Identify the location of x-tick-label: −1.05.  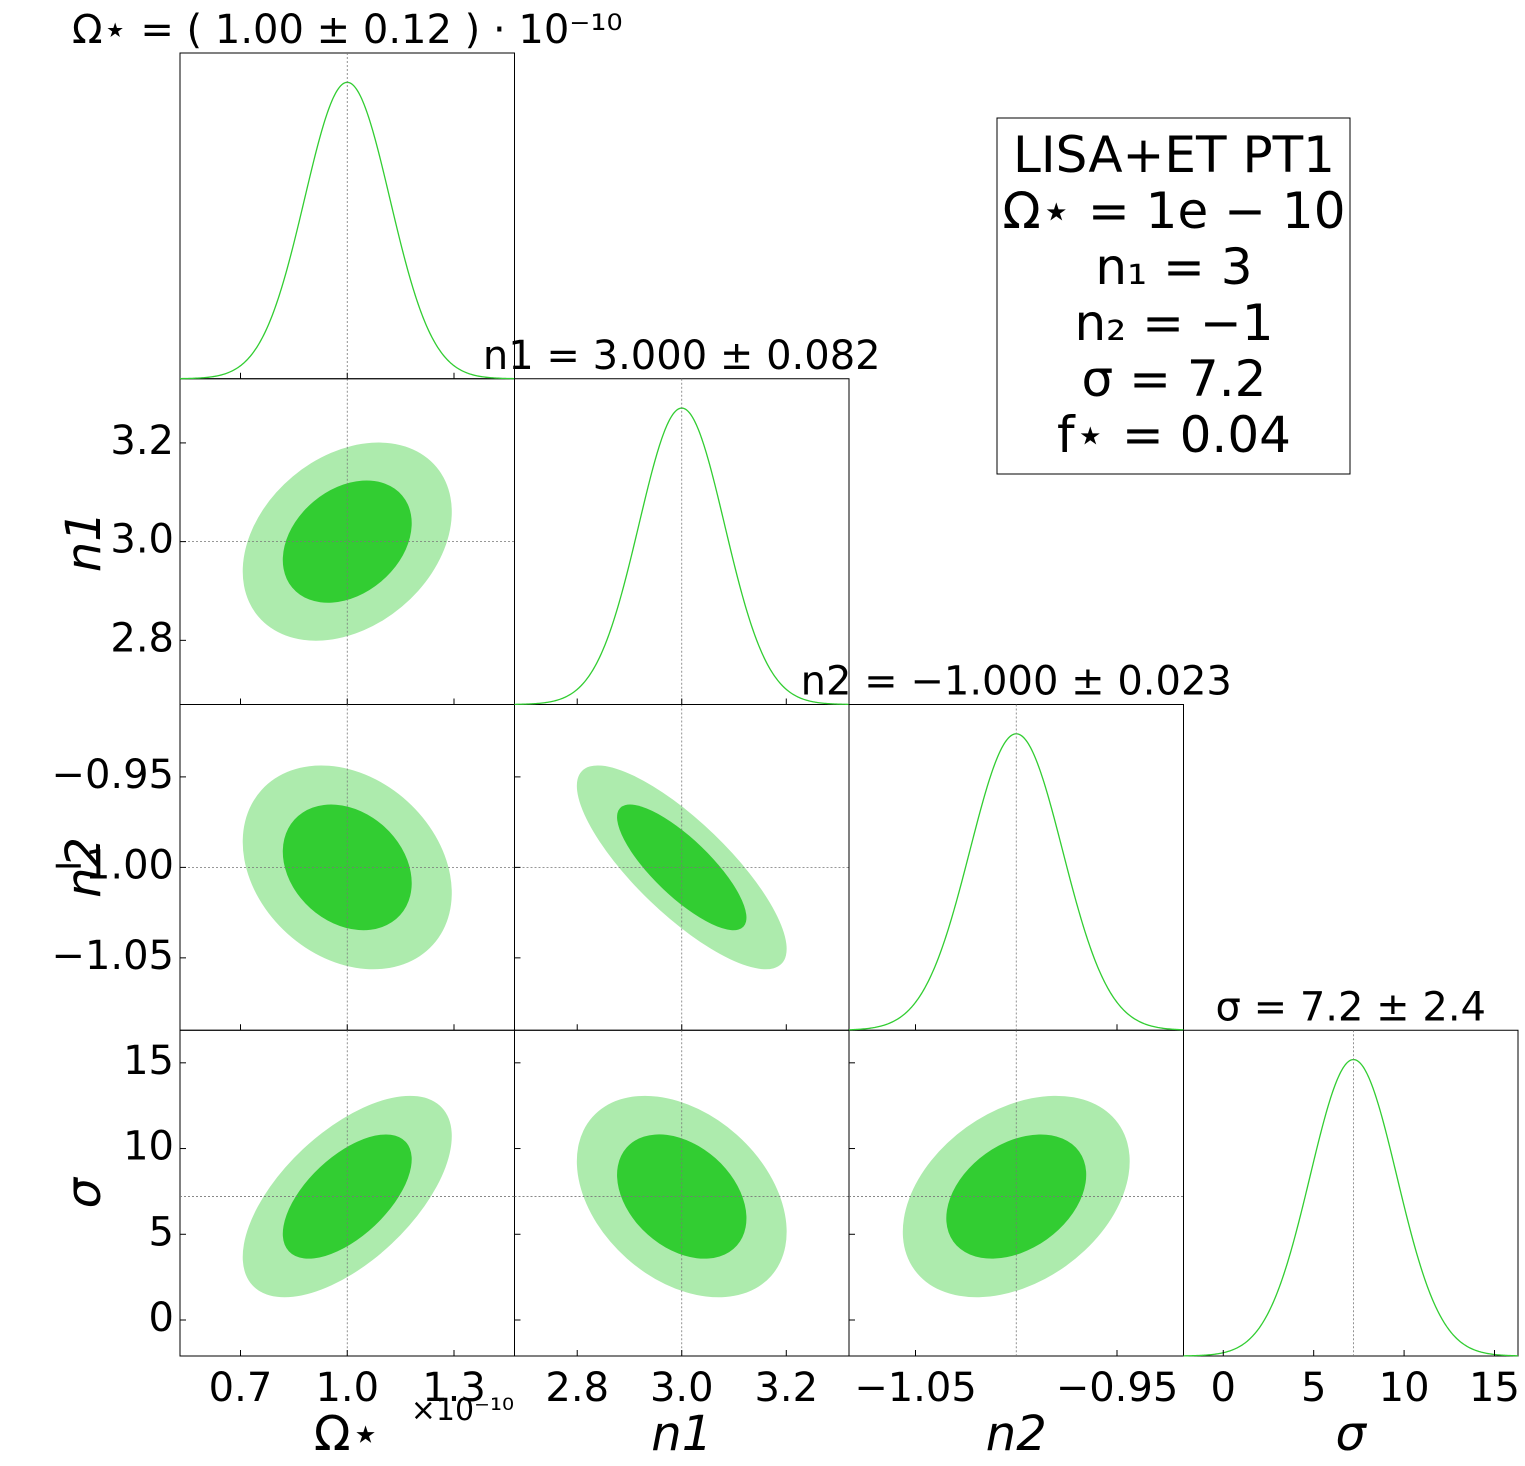
(915, 1388).